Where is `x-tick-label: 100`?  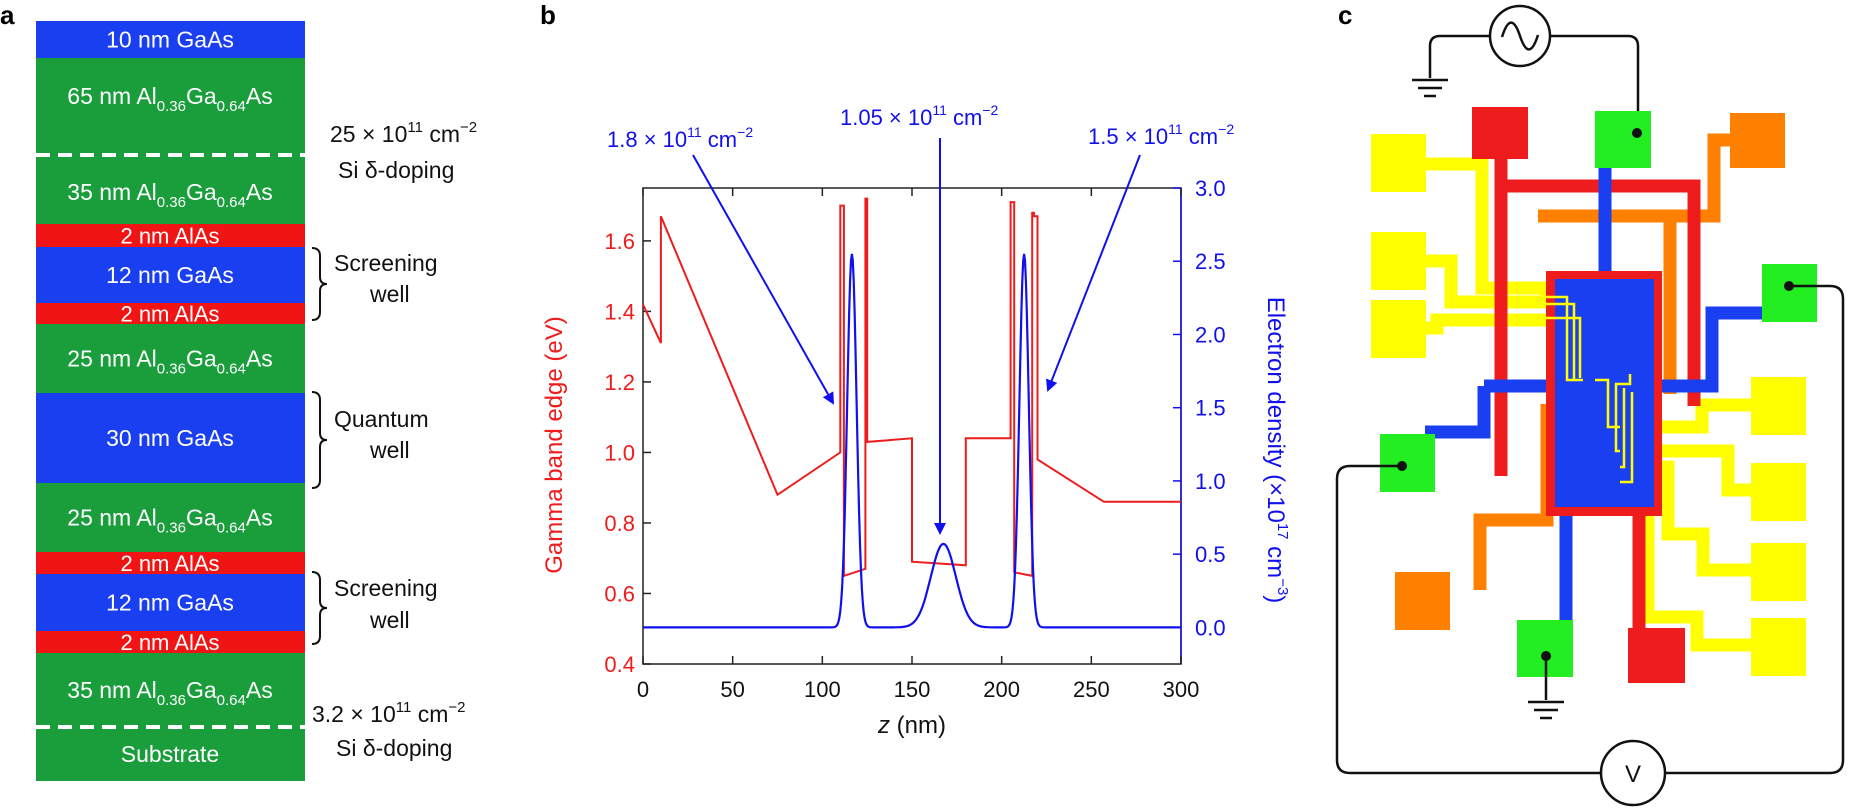 x-tick-label: 100 is located at coordinates (822, 689).